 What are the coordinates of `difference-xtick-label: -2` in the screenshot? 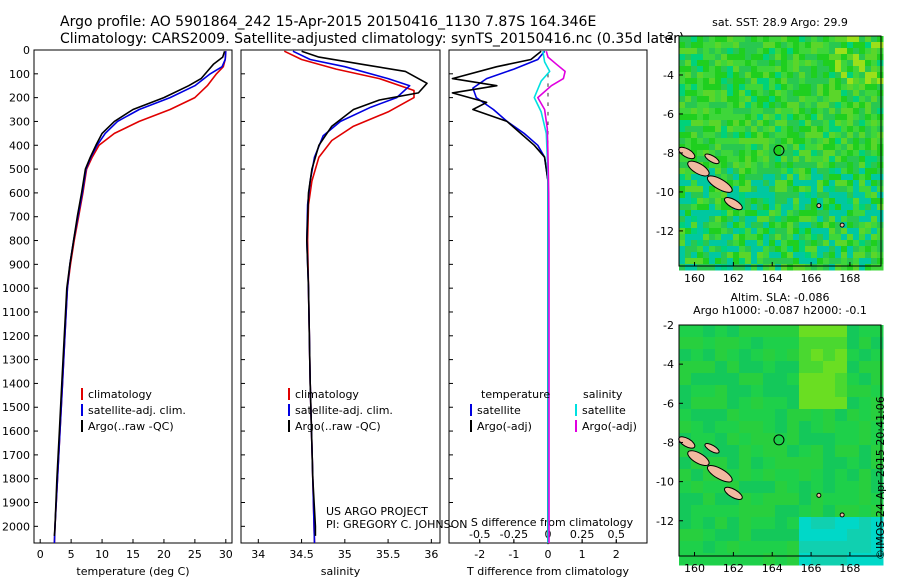 It's located at (479, 554).